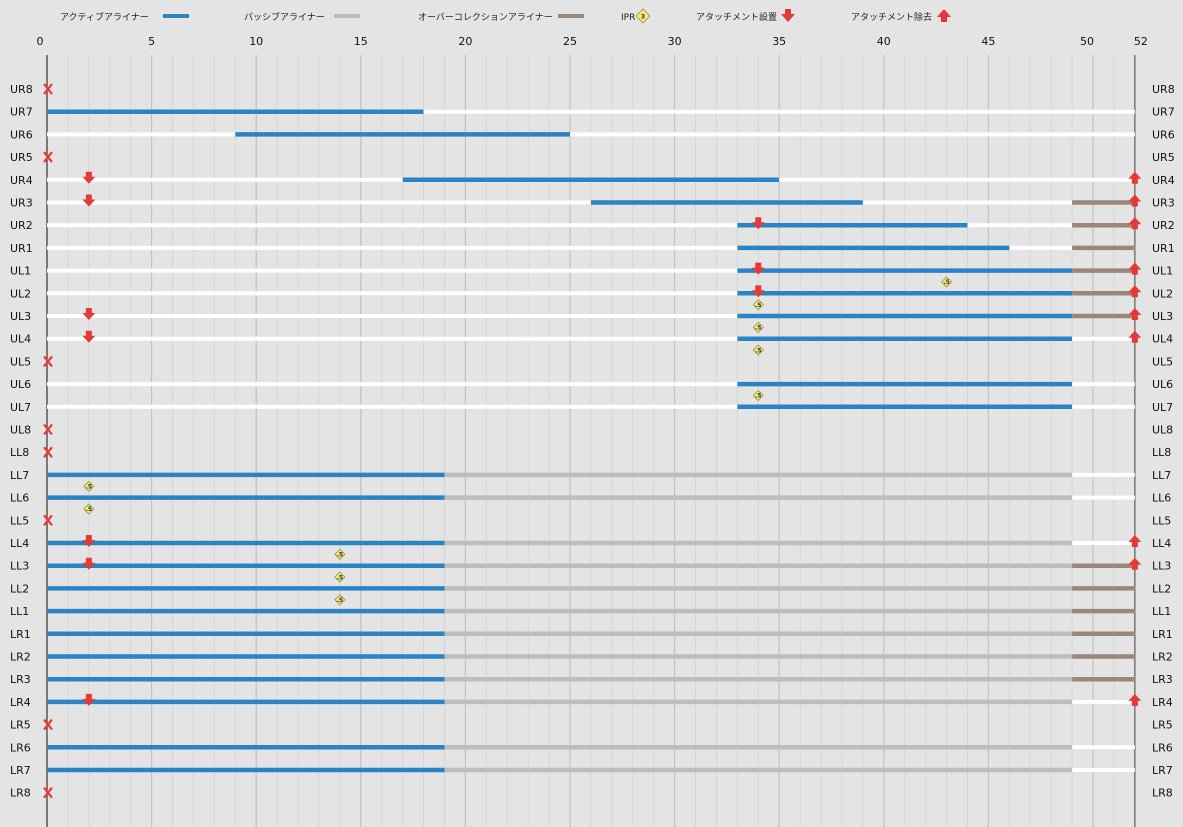 The image size is (1183, 827). What do you see at coordinates (592, 157) in the screenshot?
I see `tooth-row-ur5: UR5 UR5` at bounding box center [592, 157].